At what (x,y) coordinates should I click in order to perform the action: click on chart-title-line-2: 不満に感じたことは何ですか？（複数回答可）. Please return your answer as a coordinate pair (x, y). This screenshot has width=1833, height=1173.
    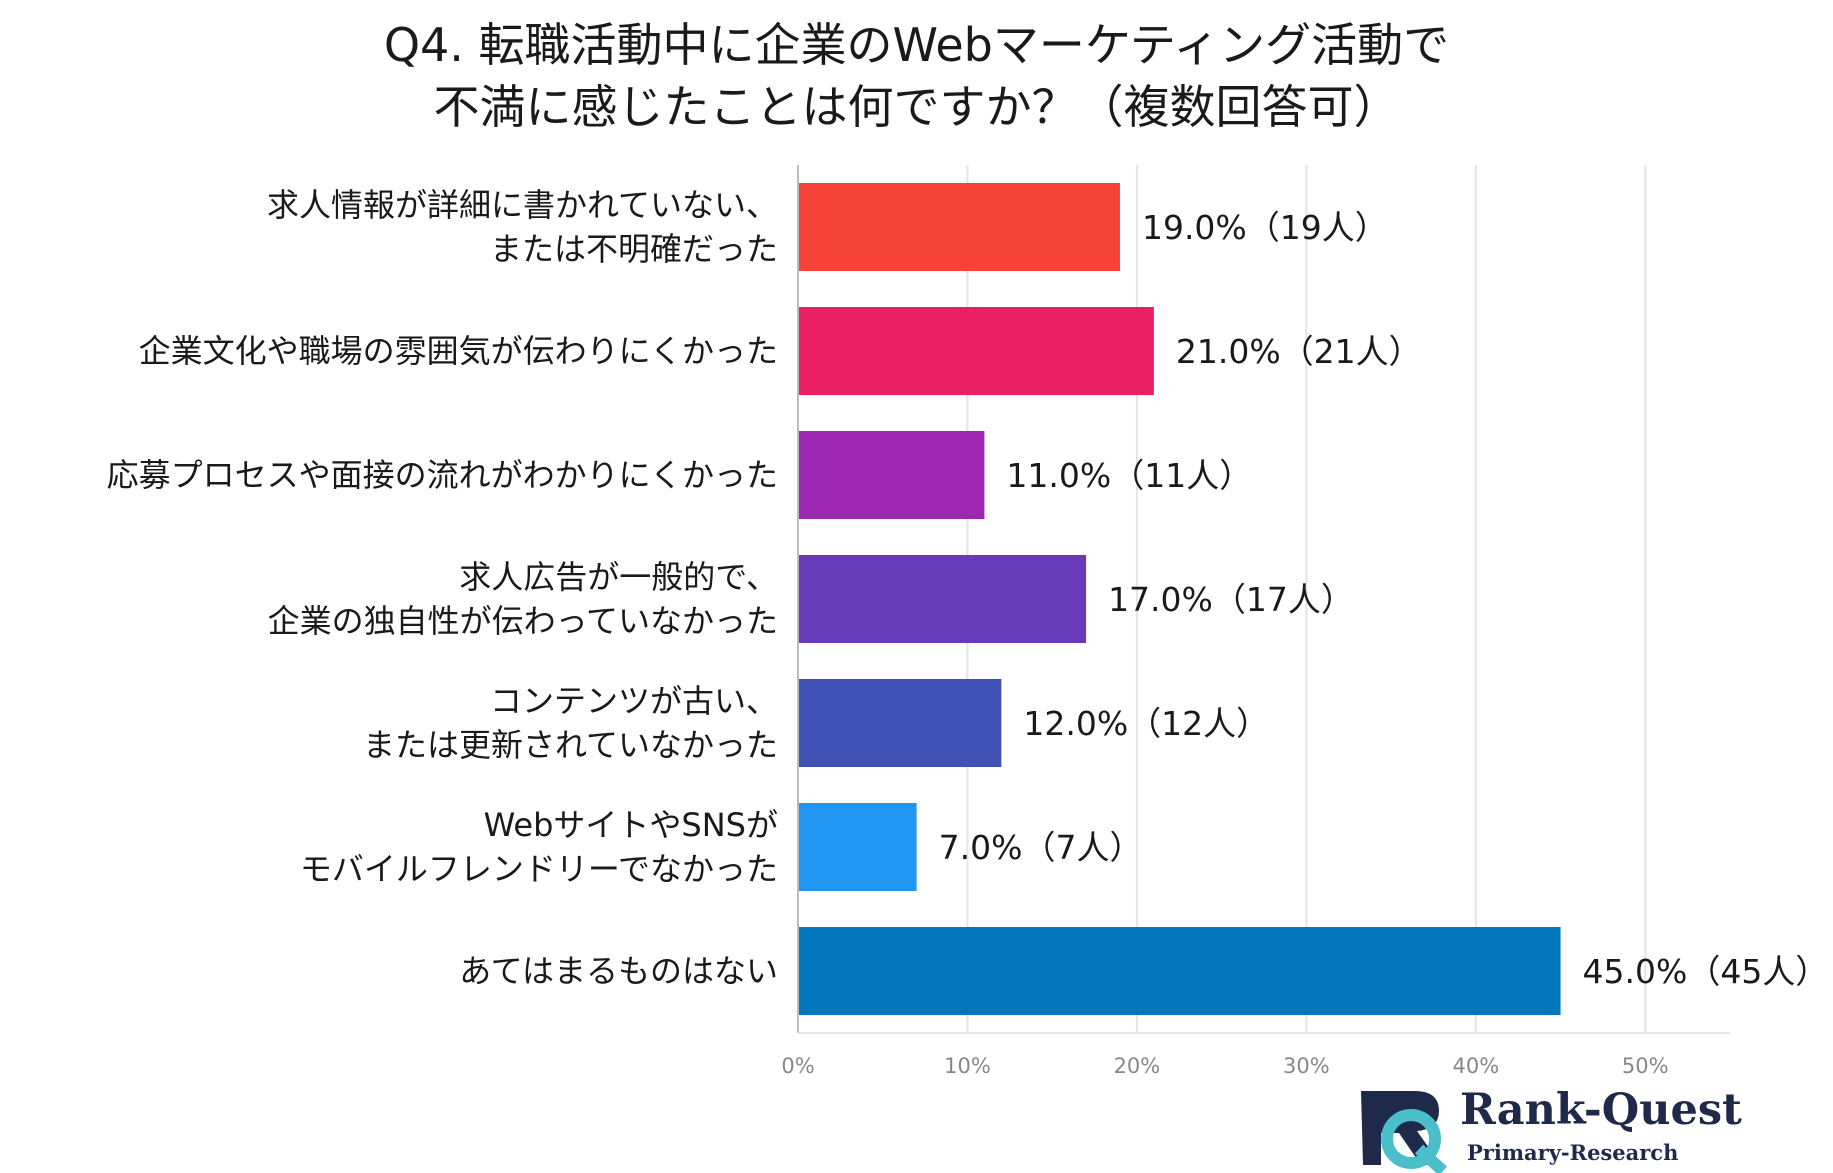
    Looking at the image, I should click on (916, 107).